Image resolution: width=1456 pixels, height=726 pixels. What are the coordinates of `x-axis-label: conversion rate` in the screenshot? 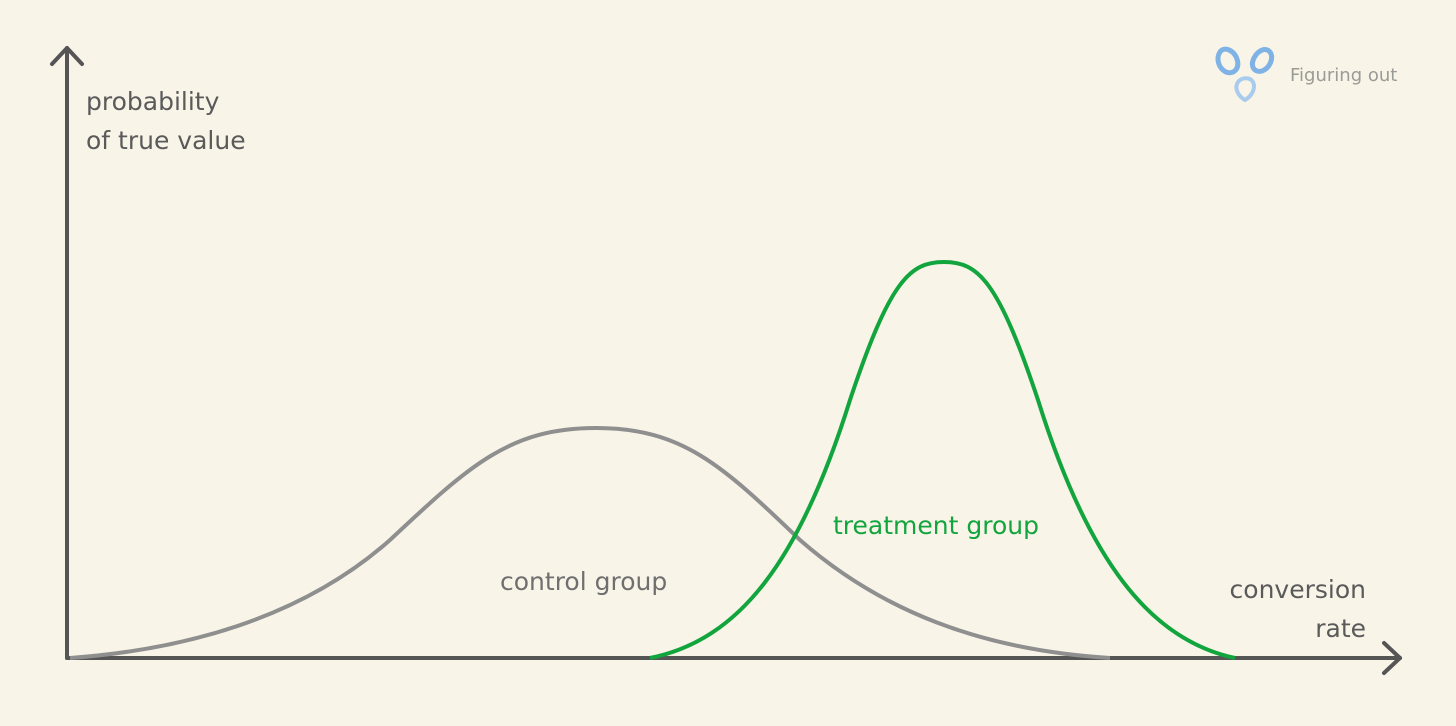 It's located at (1298, 609).